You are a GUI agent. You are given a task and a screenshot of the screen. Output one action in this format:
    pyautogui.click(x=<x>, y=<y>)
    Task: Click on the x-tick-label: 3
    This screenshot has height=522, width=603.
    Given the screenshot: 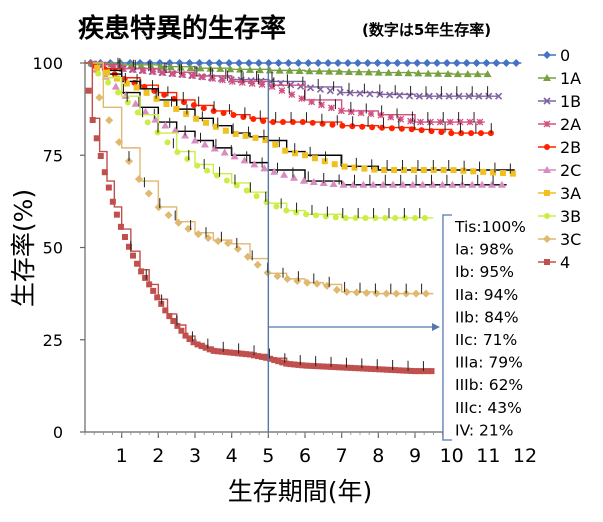 What is the action you would take?
    pyautogui.click(x=195, y=456)
    